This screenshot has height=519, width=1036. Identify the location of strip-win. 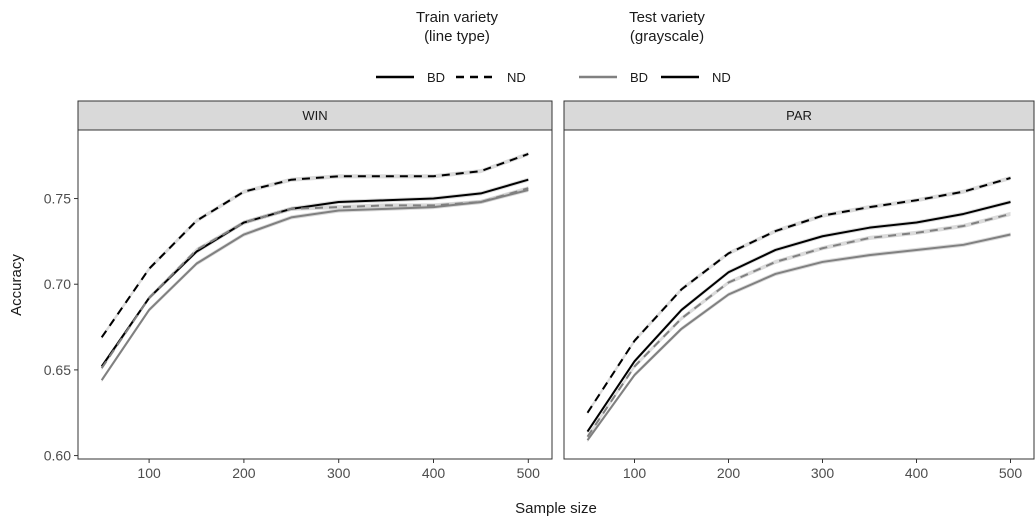
(315, 115).